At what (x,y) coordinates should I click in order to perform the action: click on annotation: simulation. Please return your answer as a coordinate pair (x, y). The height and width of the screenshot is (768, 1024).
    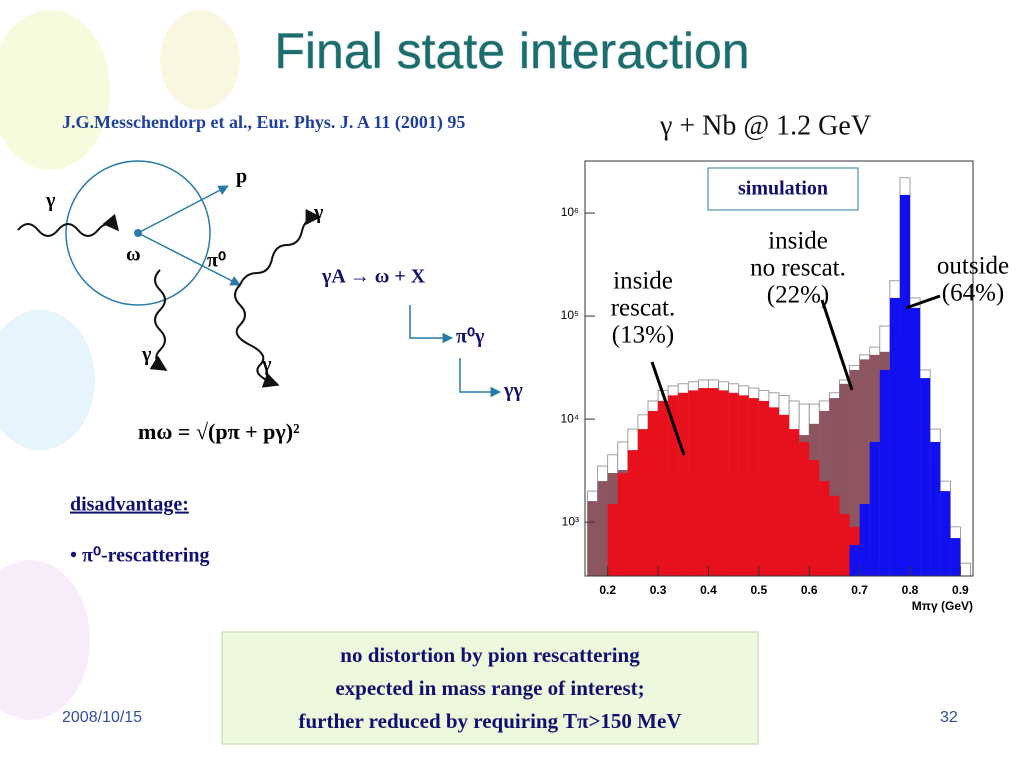
    Looking at the image, I should click on (783, 189).